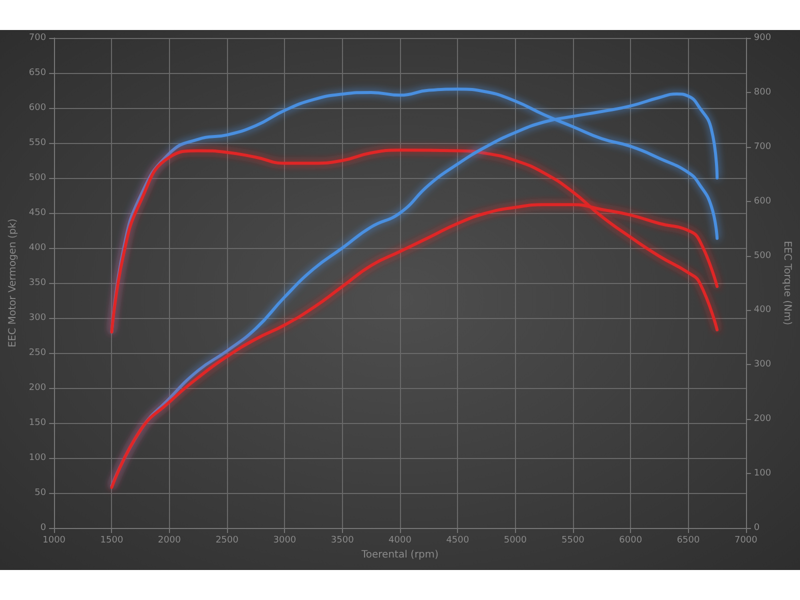 The height and width of the screenshot is (600, 800). I want to click on y-tick-label: 650, so click(37, 73).